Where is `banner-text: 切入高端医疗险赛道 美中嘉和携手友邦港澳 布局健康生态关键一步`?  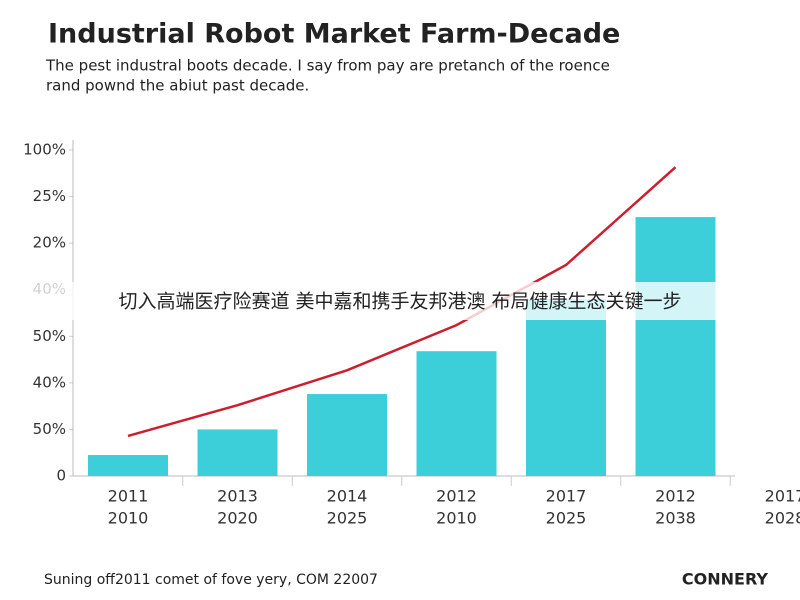 banner-text: 切入高端医疗险赛道 美中嘉和携手友邦港澳 布局健康生态关键一步 is located at coordinates (399, 302).